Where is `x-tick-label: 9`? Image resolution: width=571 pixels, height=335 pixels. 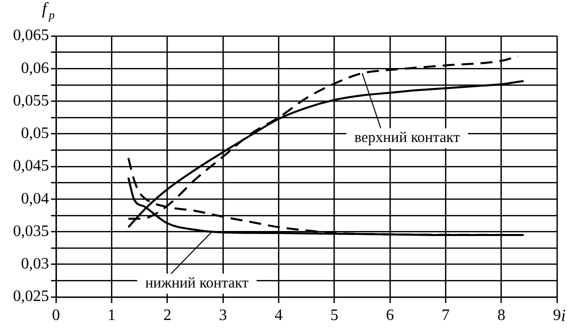
x-tick-label: 9 is located at coordinates (557, 315).